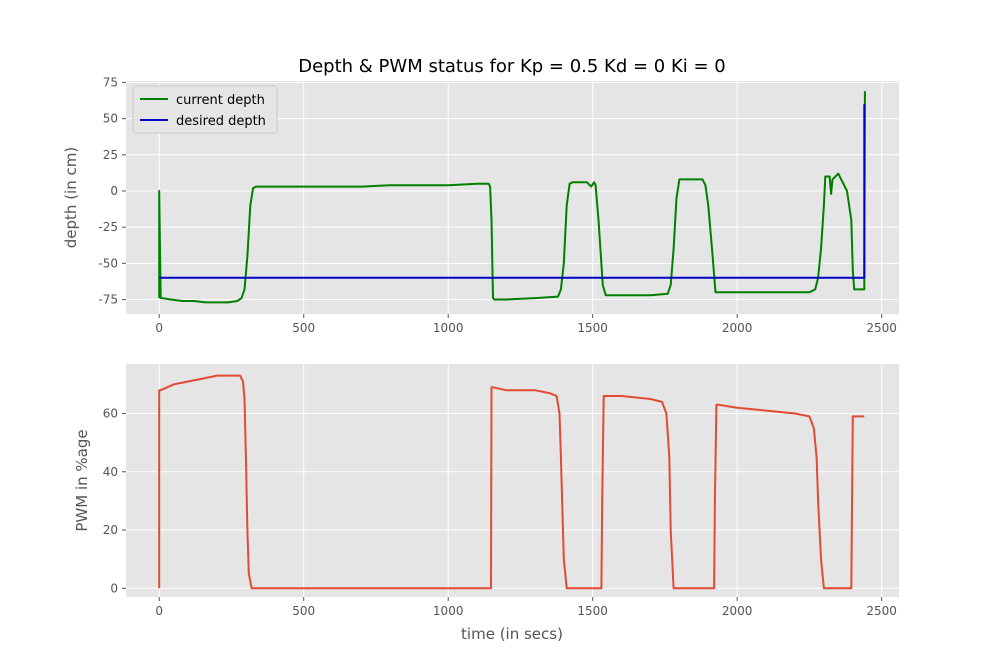 The width and height of the screenshot is (1000, 670). I want to click on depth-y-ticks: -75 -50 -25 0 25 50 75, so click(112, 191).